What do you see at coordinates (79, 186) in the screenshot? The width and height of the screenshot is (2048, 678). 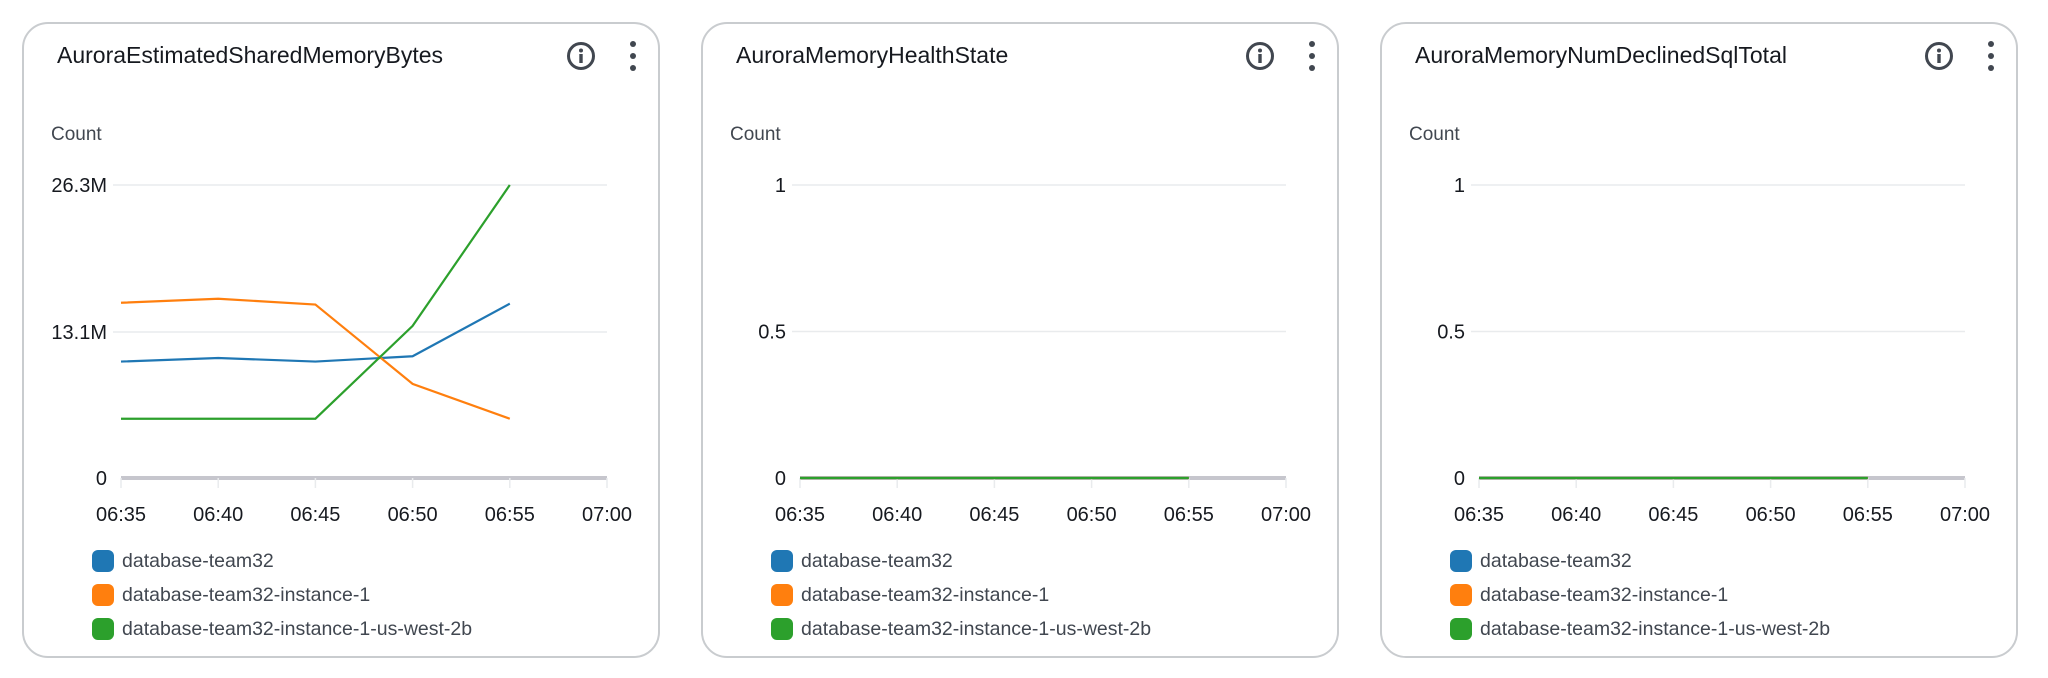 I see `y-tick-label: 26.3M` at bounding box center [79, 186].